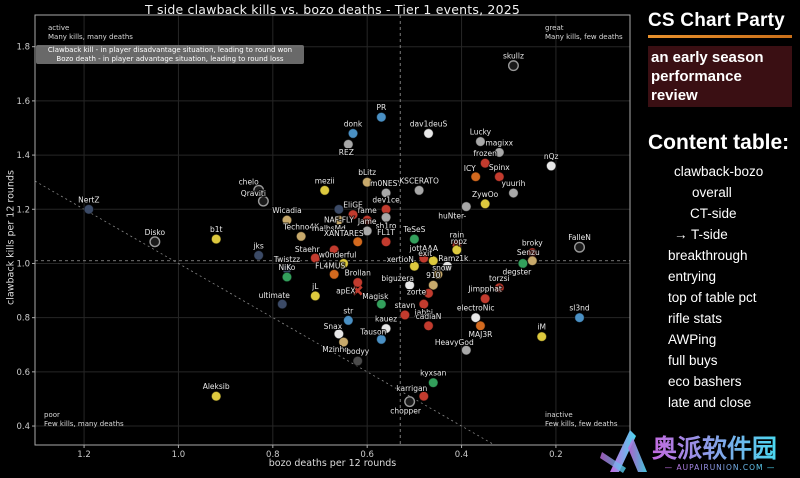 Image resolution: width=800 pixels, height=478 pixels. Describe the element at coordinates (339, 219) in the screenshot. I see `point-label: NAF-FLY` at that location.